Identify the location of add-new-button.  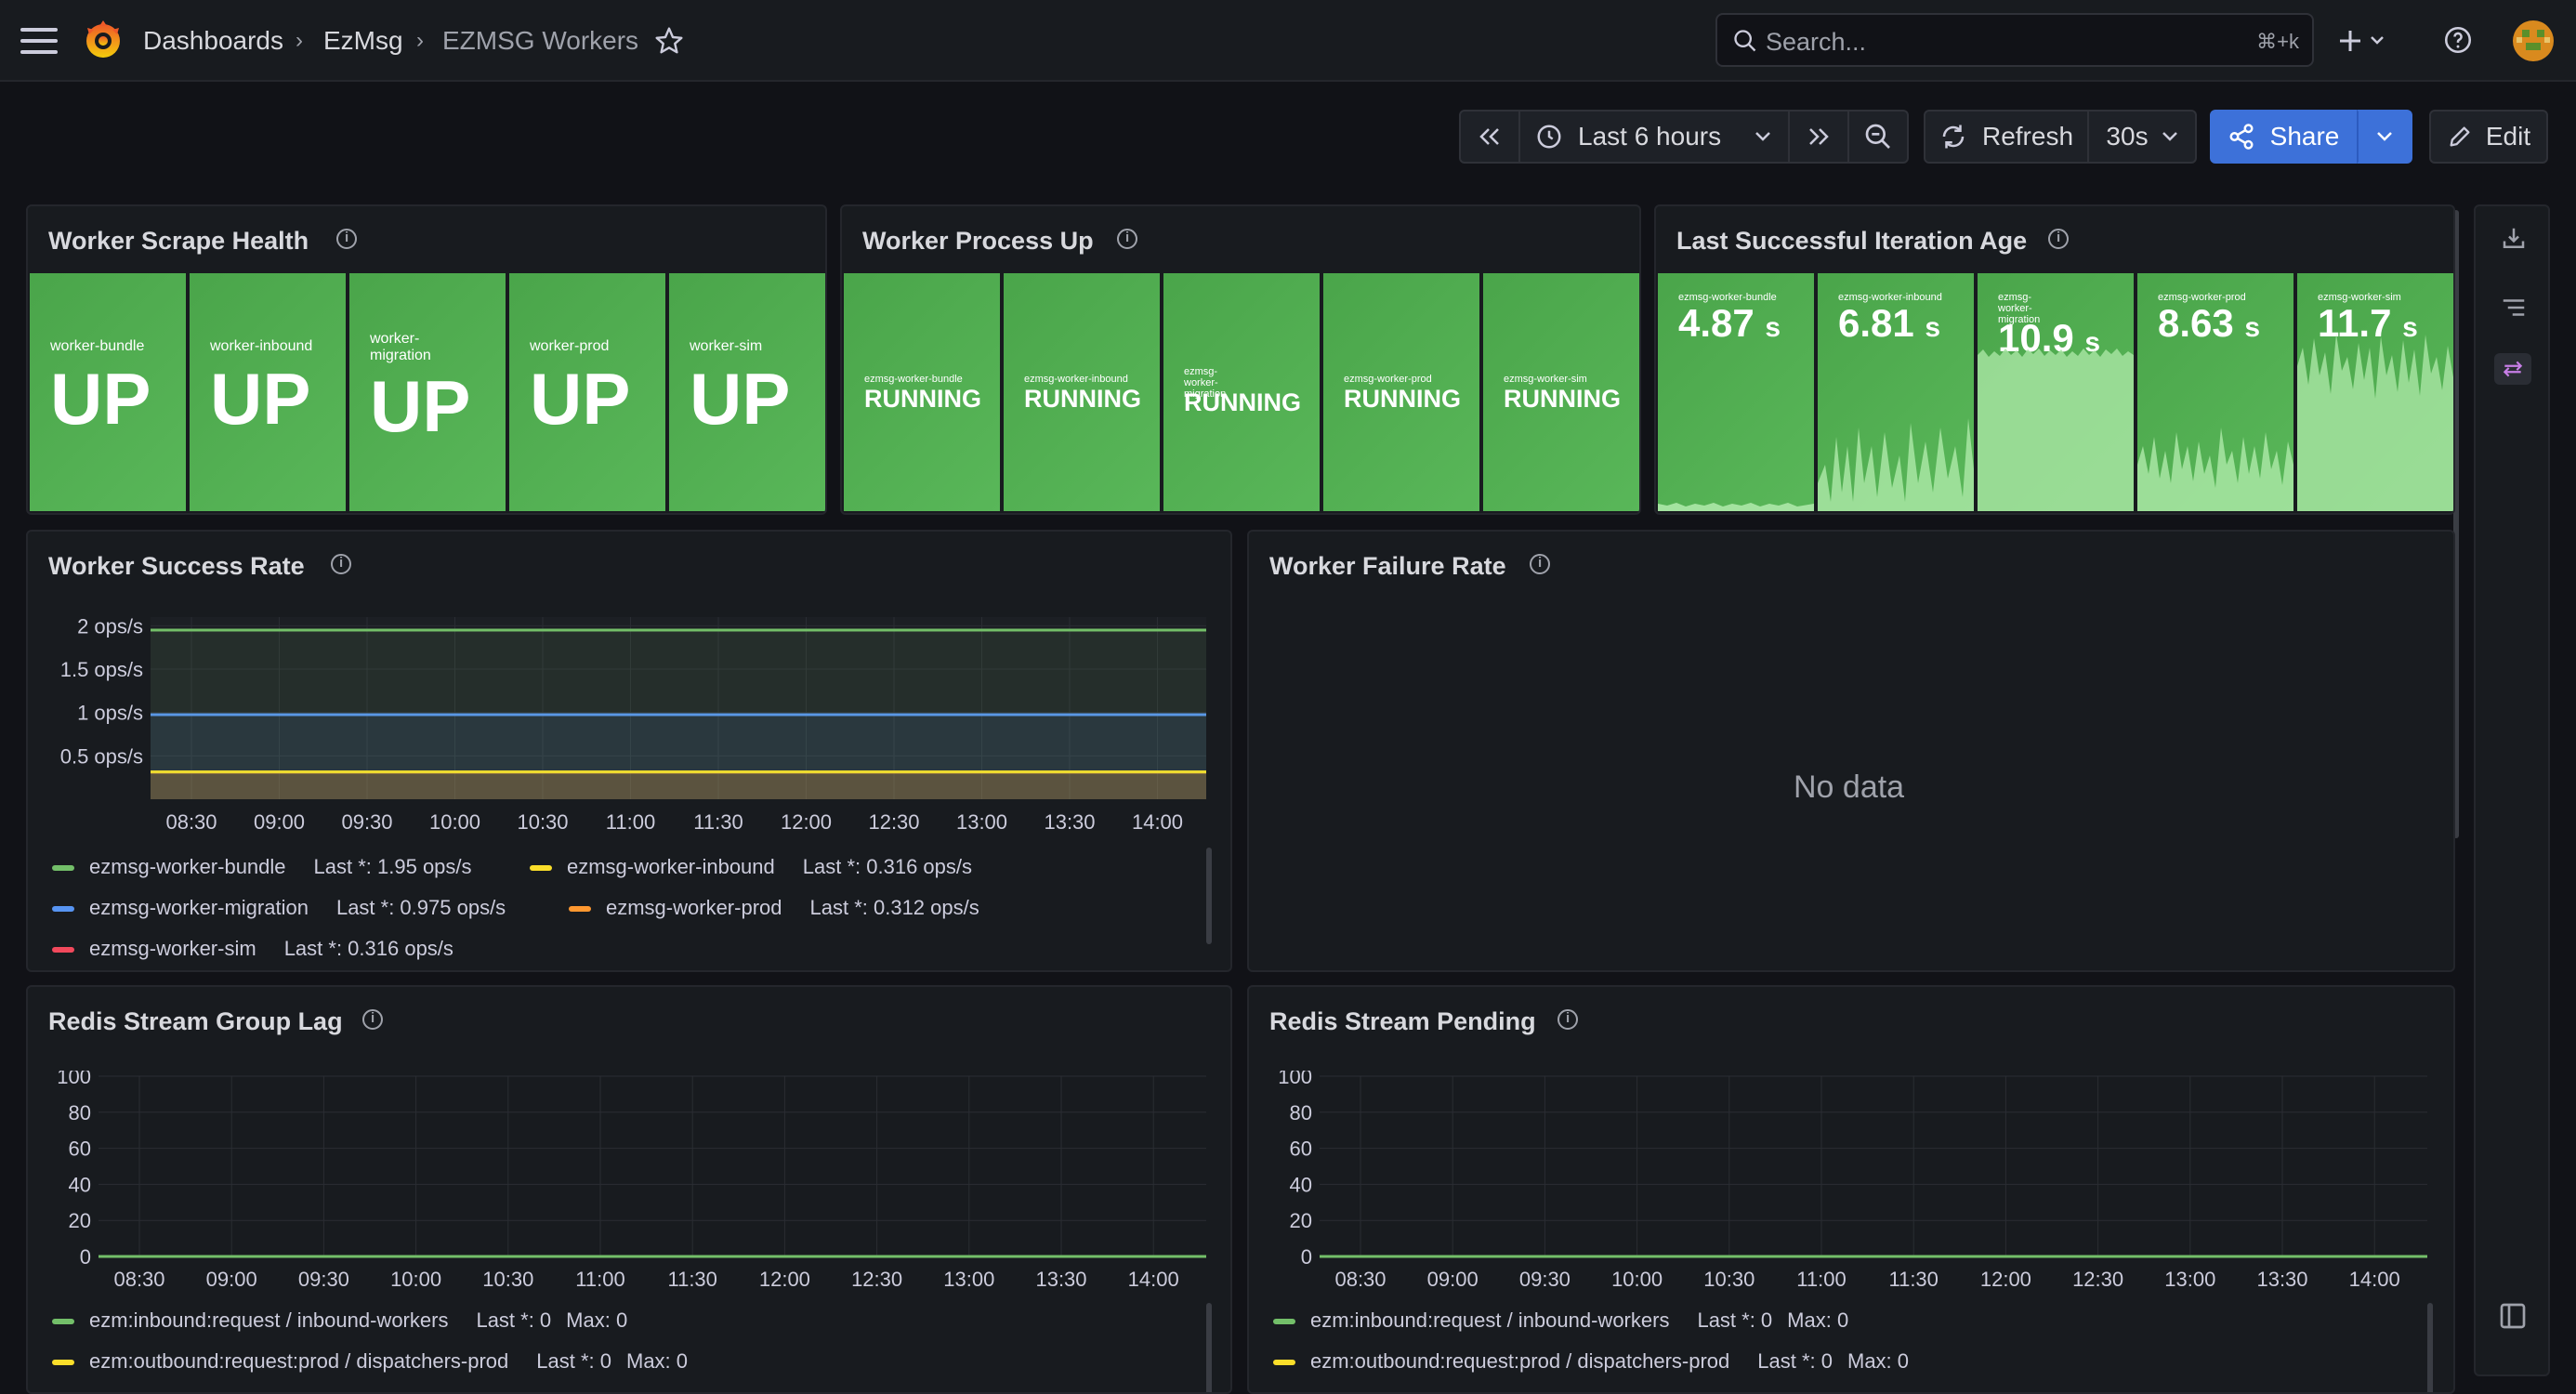
(2362, 40).